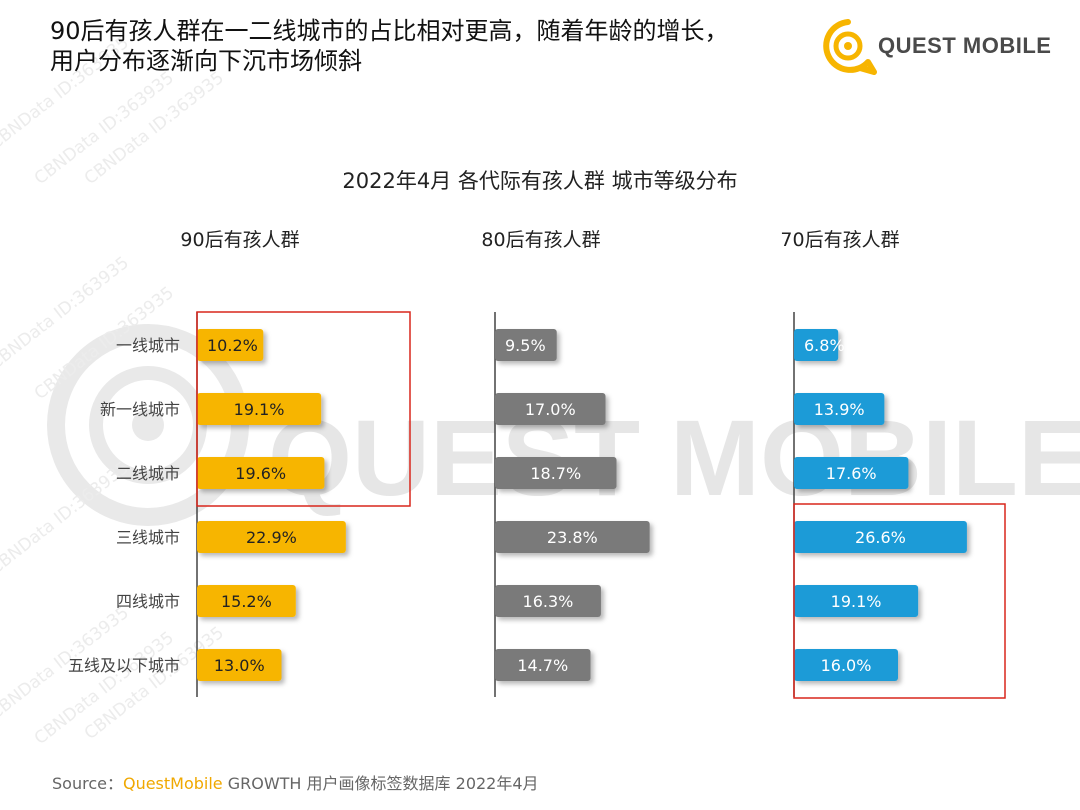 This screenshot has height=810, width=1080. What do you see at coordinates (839, 240) in the screenshot?
I see `series-header: 70后有孩人群` at bounding box center [839, 240].